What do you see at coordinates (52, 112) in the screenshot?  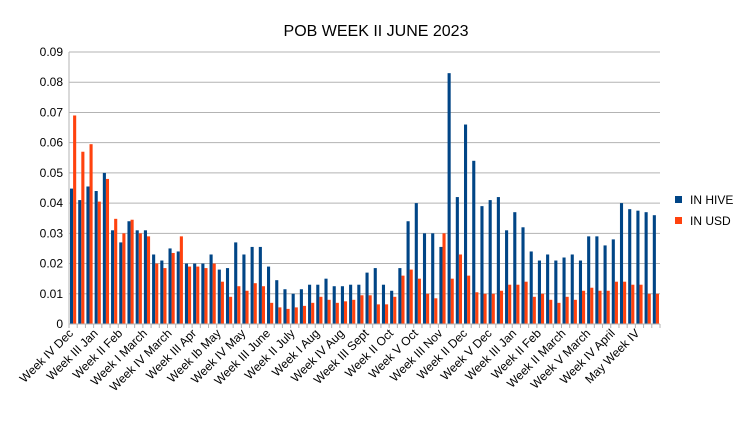 I see `y-tick-label: 0.07` at bounding box center [52, 112].